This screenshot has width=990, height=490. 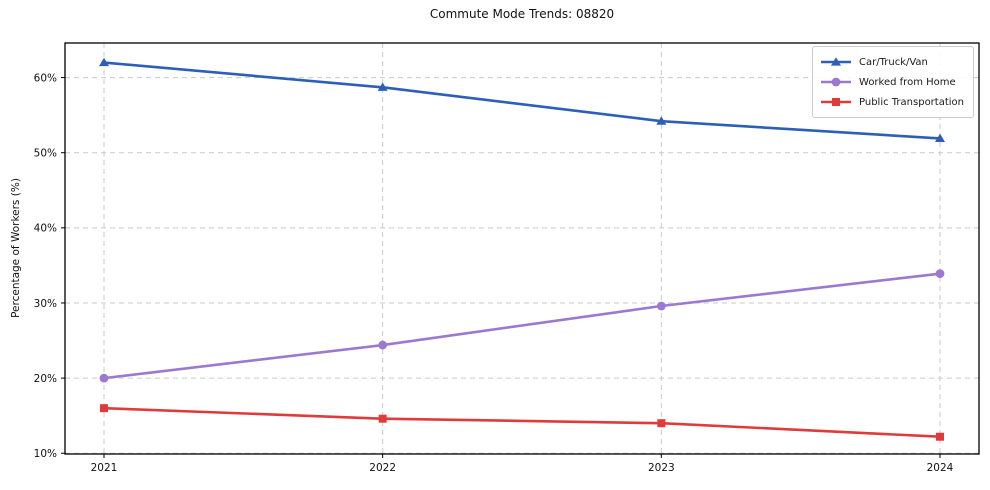 What do you see at coordinates (45, 78) in the screenshot?
I see `y-tick-label: 60%` at bounding box center [45, 78].